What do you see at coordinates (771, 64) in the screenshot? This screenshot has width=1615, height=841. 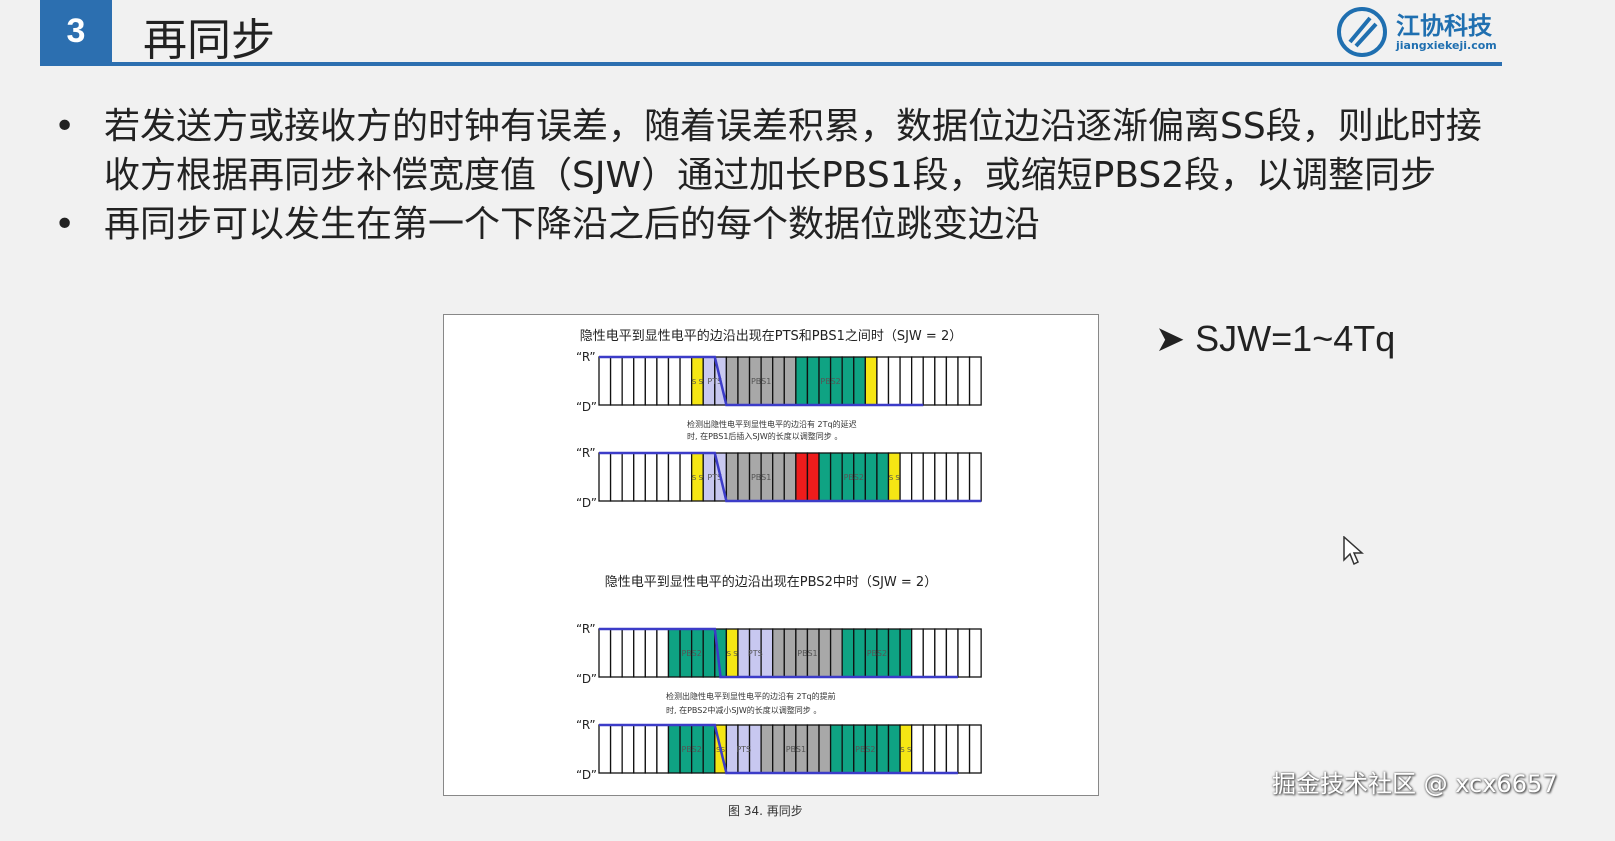 I see `header-divider` at bounding box center [771, 64].